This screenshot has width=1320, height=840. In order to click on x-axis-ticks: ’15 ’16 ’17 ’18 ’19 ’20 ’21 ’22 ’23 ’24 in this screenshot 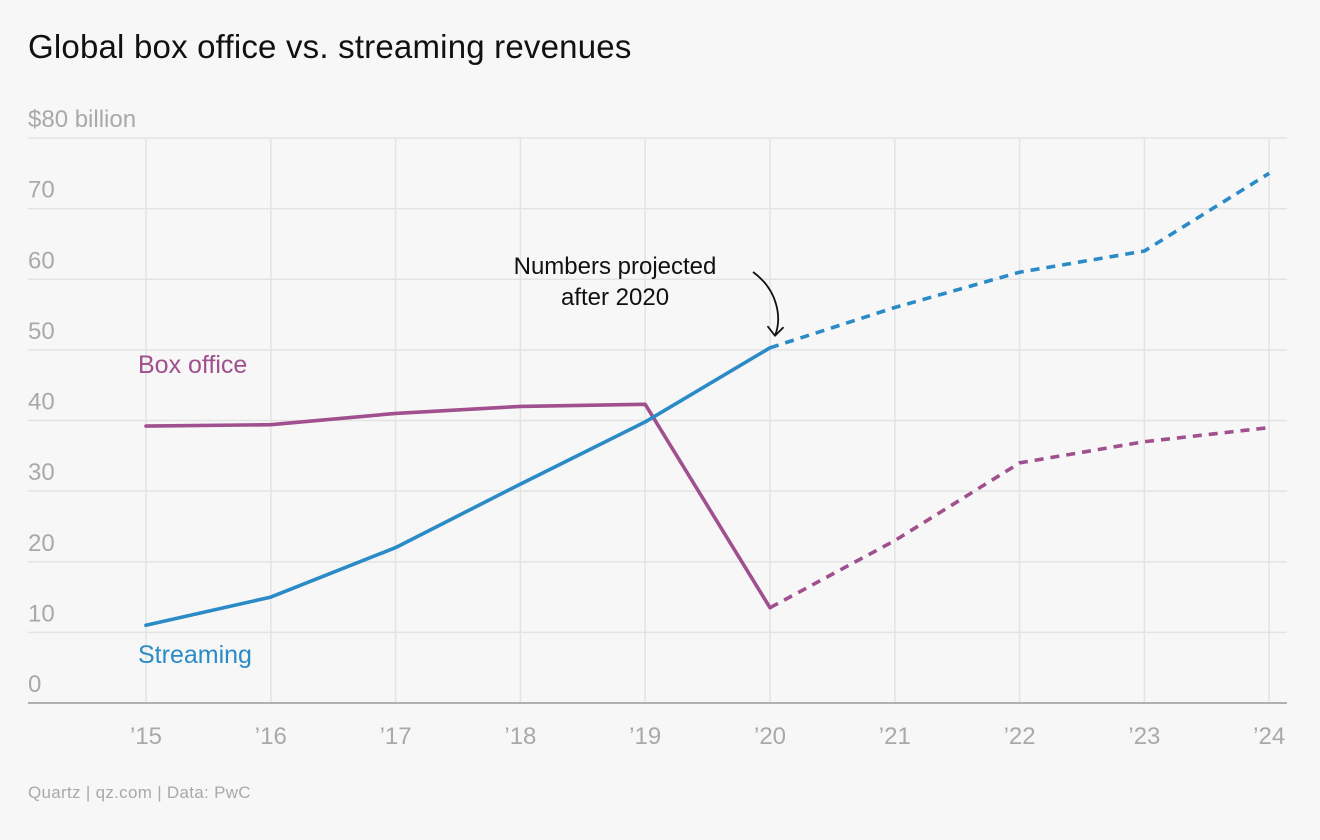, I will do `click(707, 736)`.